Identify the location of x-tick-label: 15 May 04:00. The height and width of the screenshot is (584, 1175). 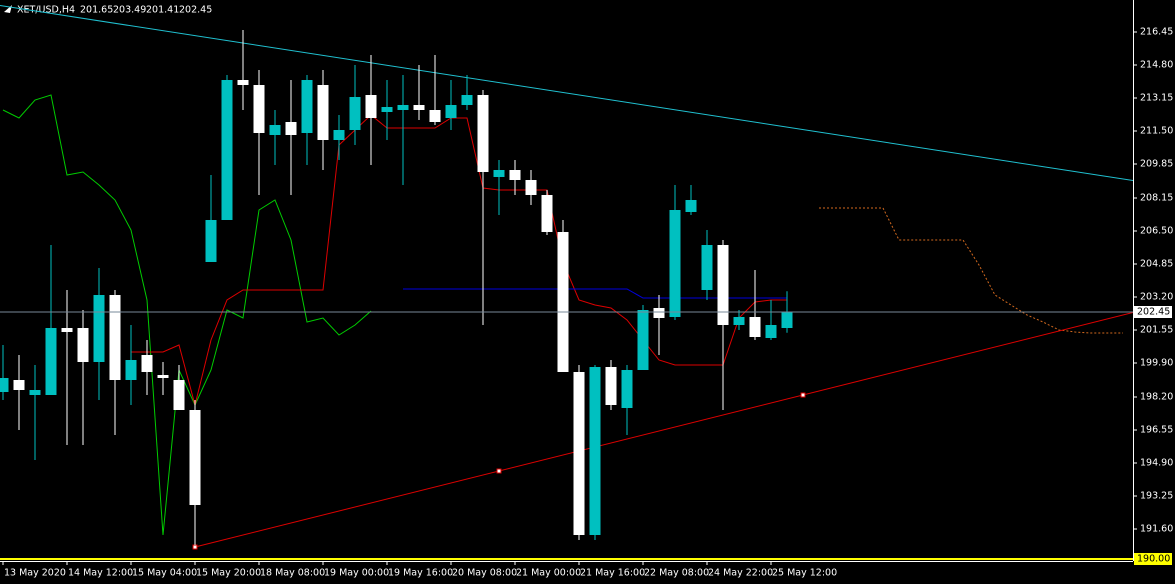
(164, 573).